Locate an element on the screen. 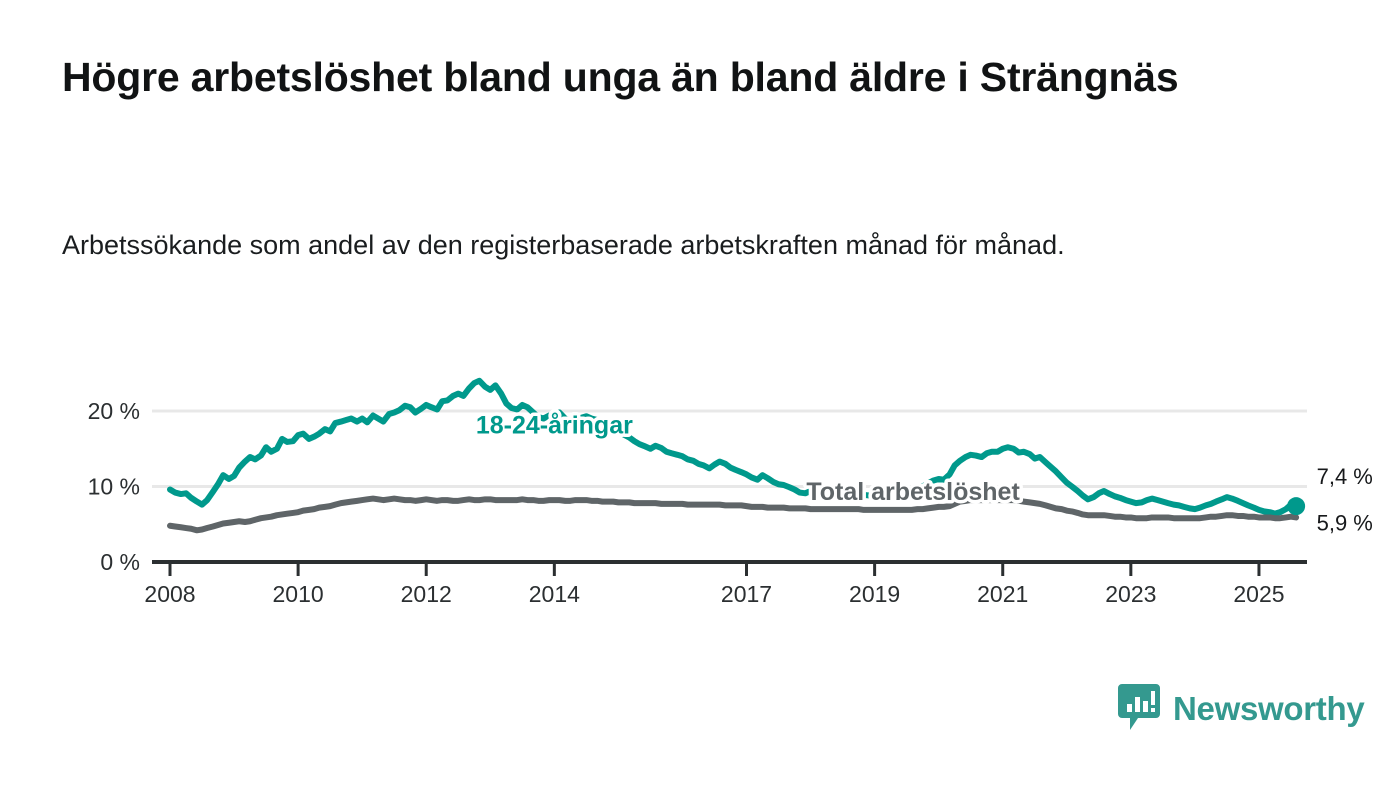  total-series-label: Total arbetslöshet is located at coordinates (913, 492).